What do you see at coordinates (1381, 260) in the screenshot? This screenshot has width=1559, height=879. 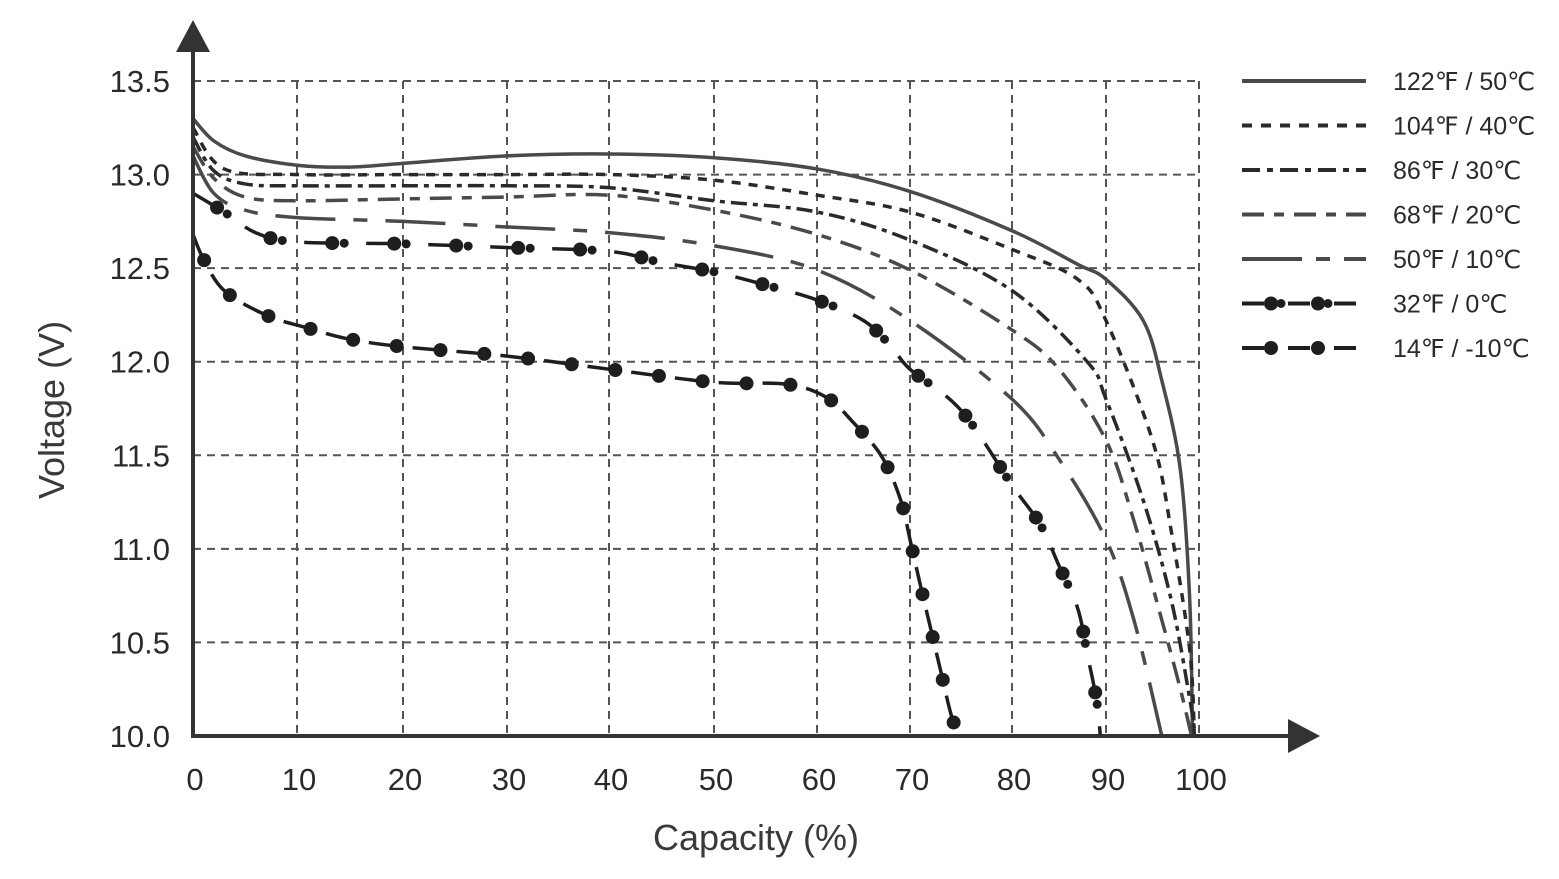 I see `legend-item: 50℉ / 10℃` at bounding box center [1381, 260].